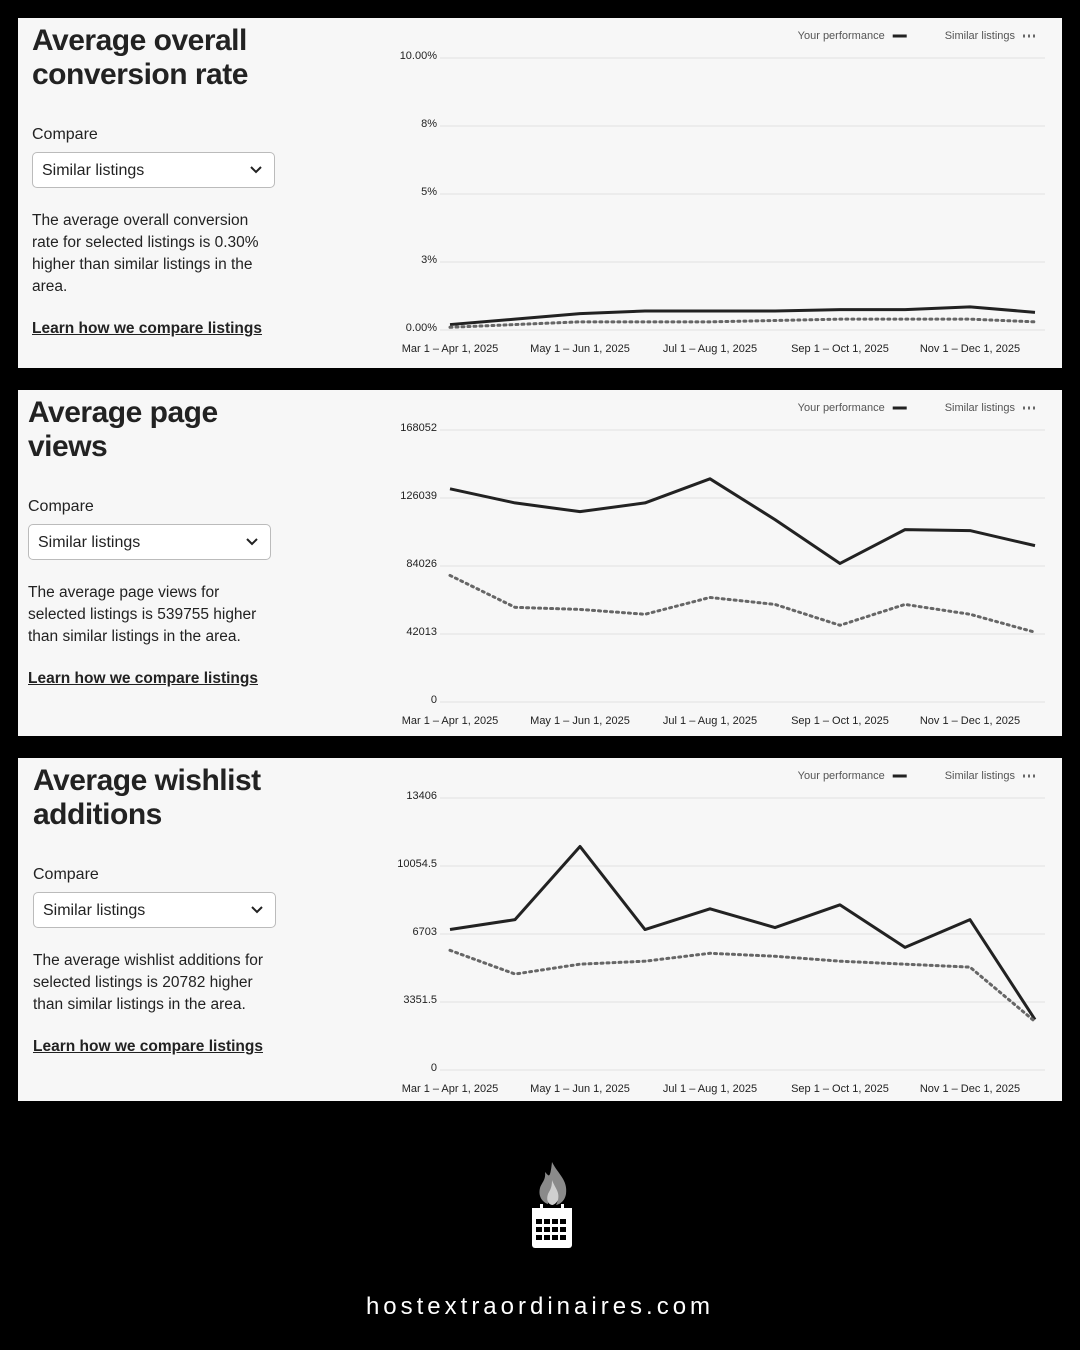 The image size is (1080, 1350). What do you see at coordinates (552, 1205) in the screenshot?
I see `logo-icon` at bounding box center [552, 1205].